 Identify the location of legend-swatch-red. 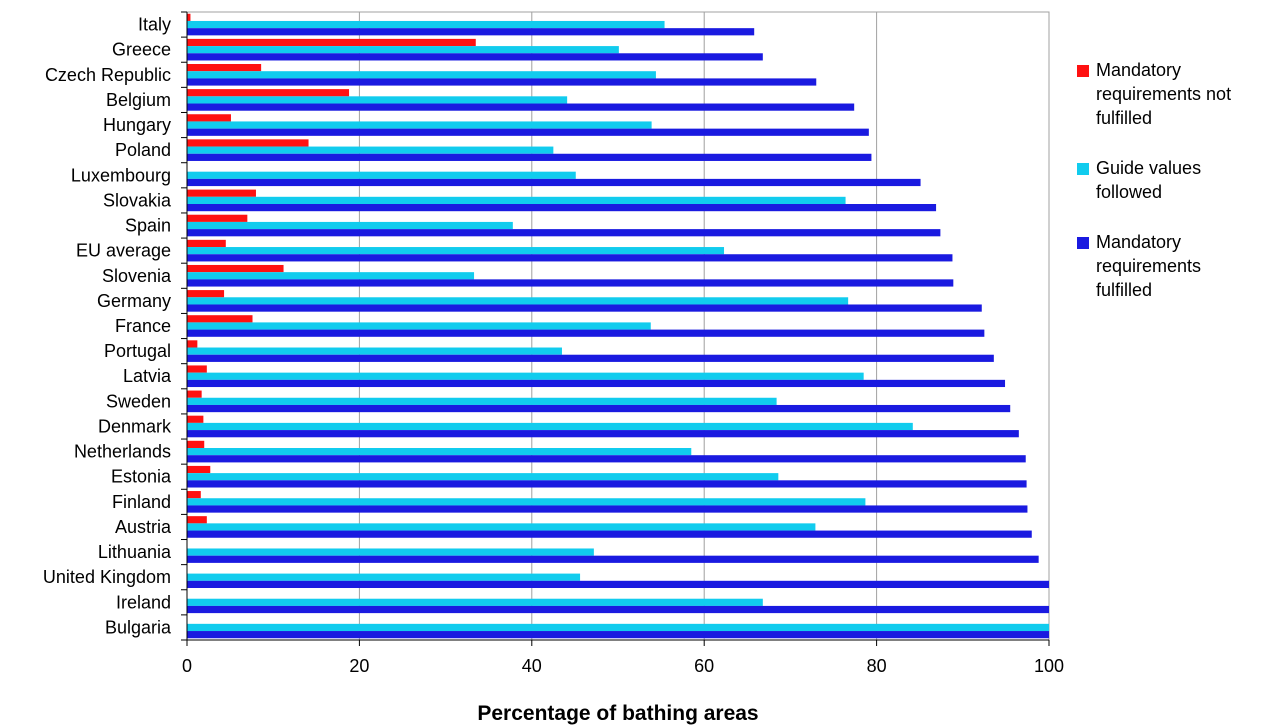
(1083, 71).